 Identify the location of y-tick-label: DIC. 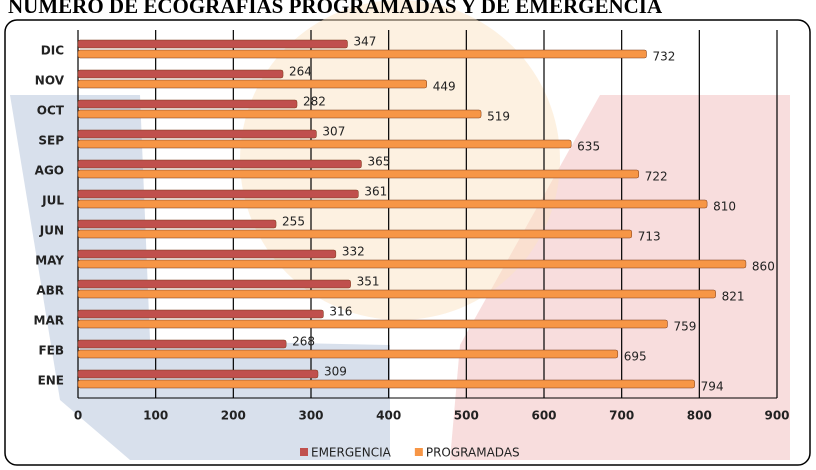
(52, 51).